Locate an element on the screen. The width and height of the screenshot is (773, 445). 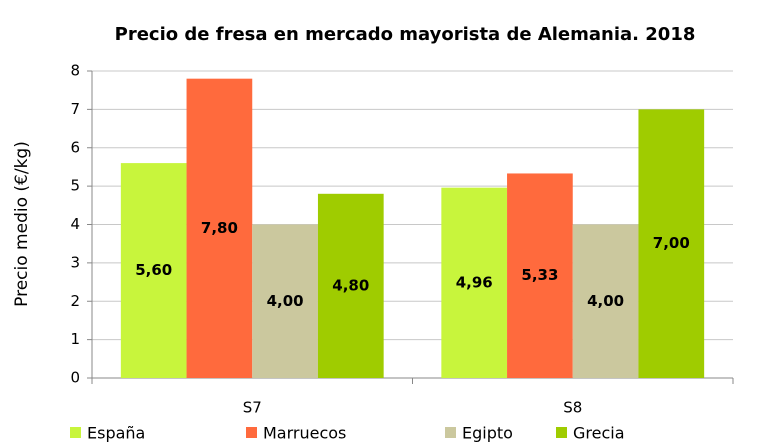
value-label: 5,60 is located at coordinates (153, 270).